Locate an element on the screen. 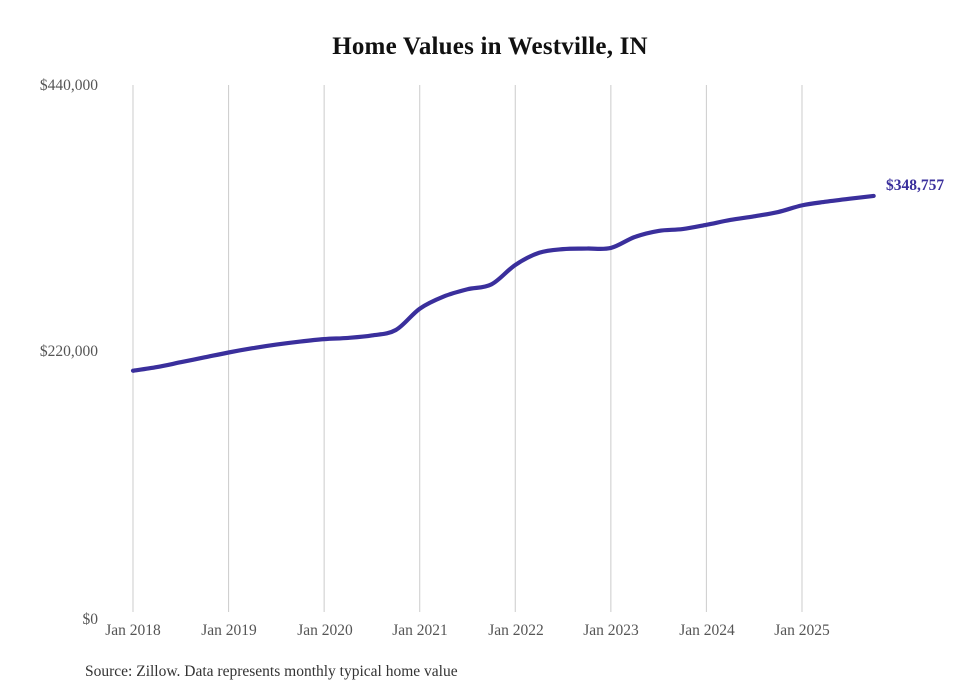 This screenshot has width=980, height=699. xtick-label-jan-2023: Jan 2023 is located at coordinates (611, 630).